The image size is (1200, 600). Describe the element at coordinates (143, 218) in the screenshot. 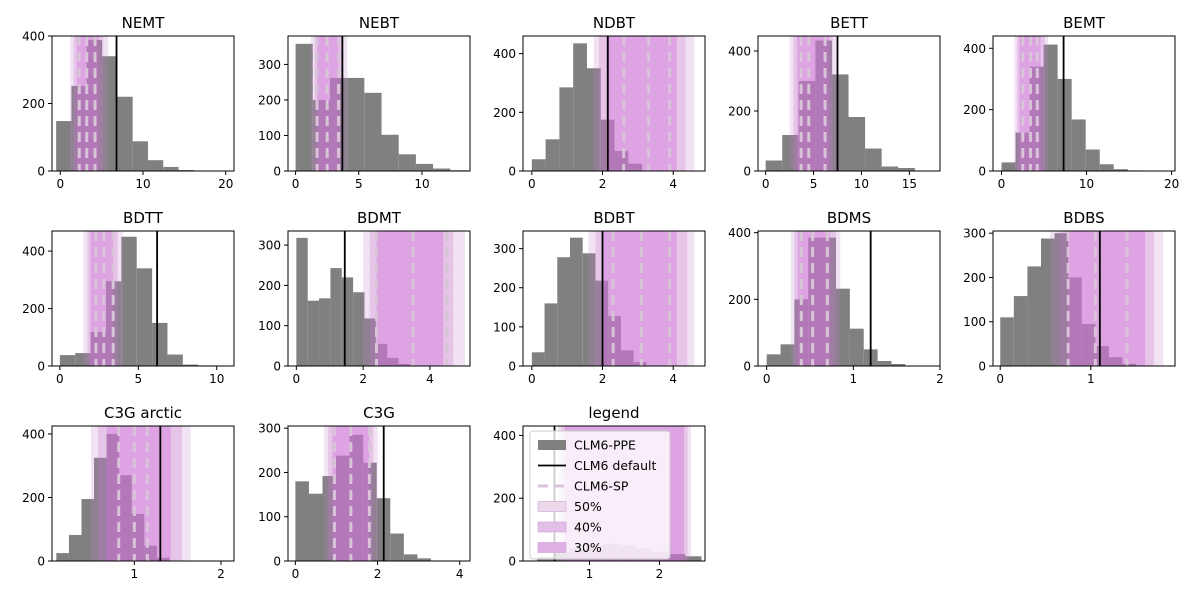

I see `subplot-title: BDTT` at that location.